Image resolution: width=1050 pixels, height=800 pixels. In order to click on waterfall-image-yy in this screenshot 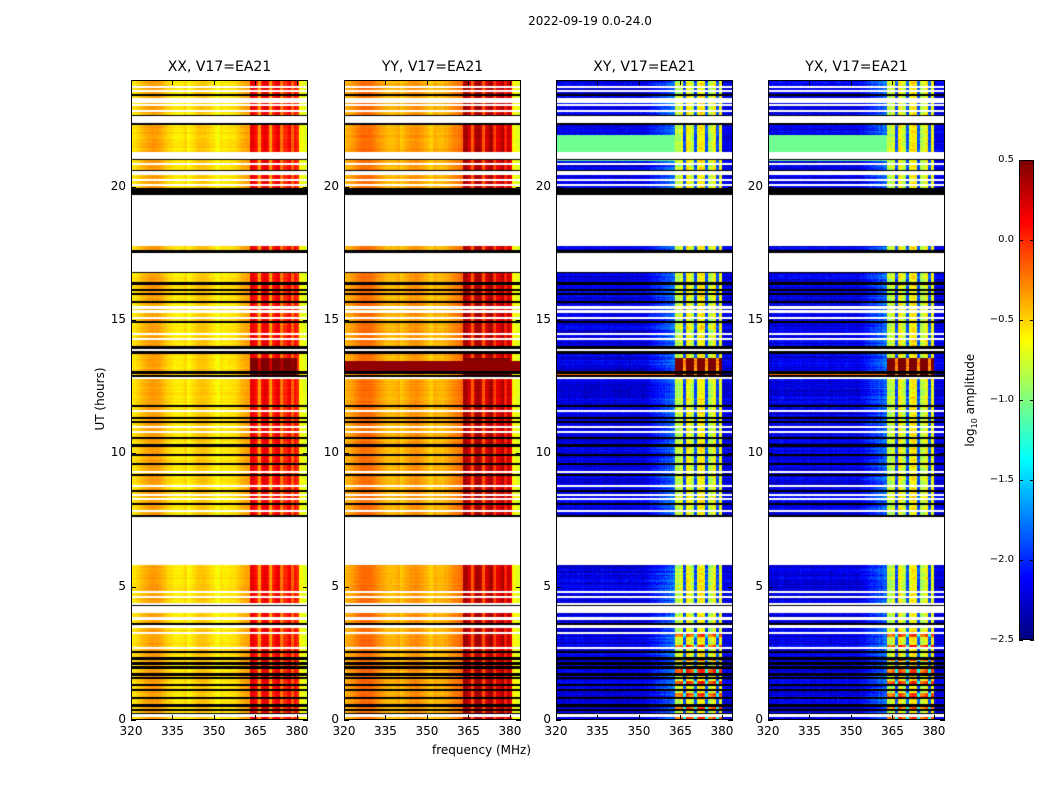, I will do `click(432, 400)`.